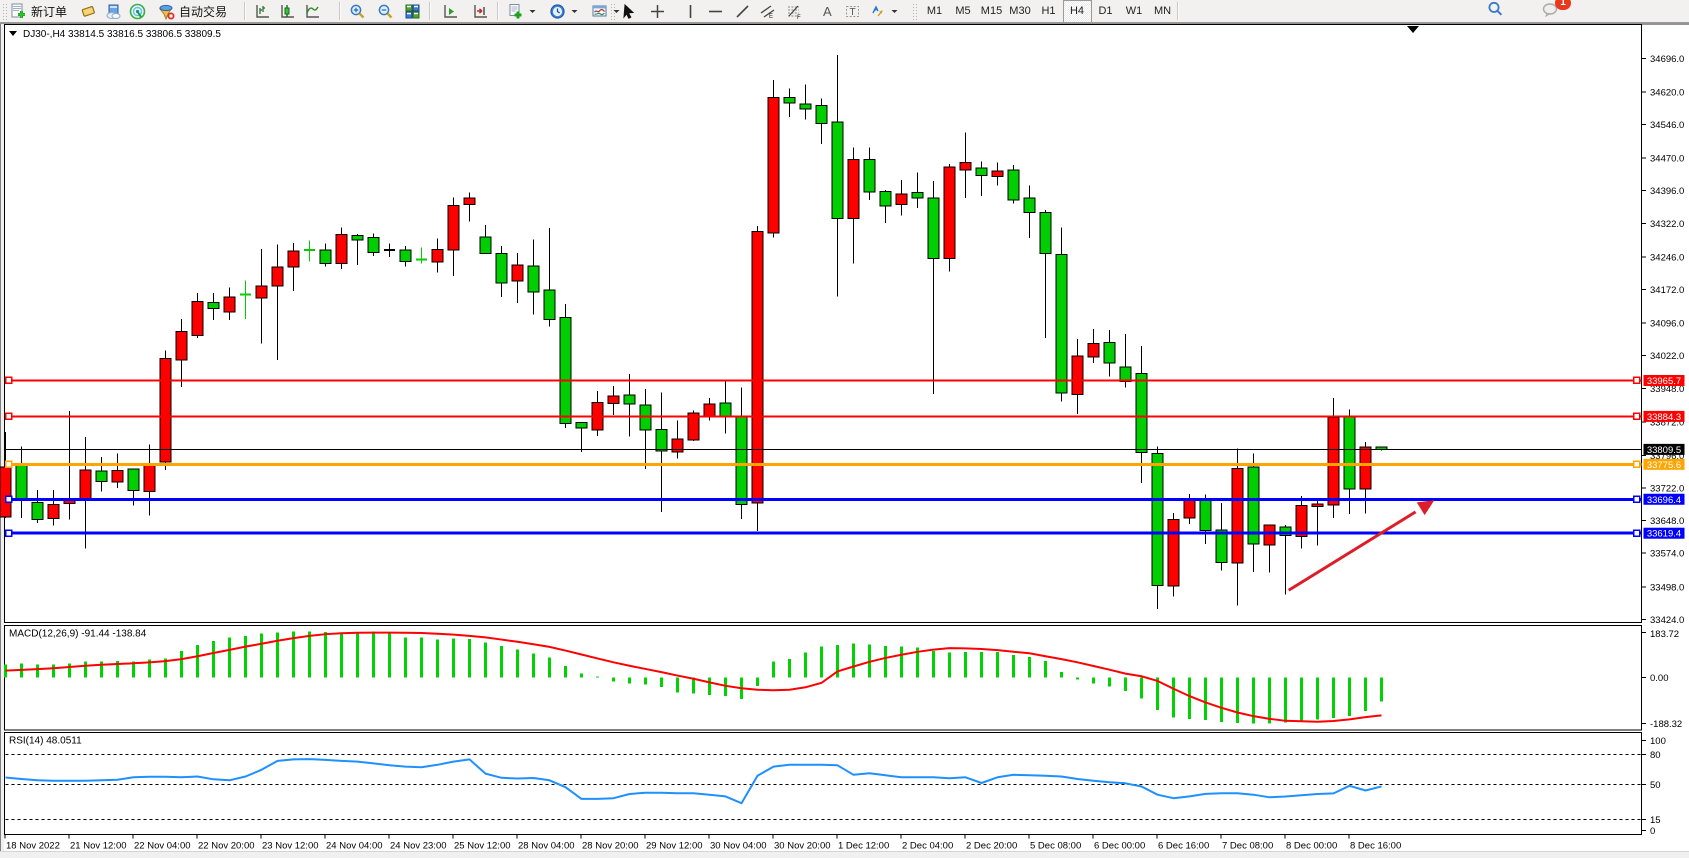 The height and width of the screenshot is (858, 1689). Describe the element at coordinates (1425, 508) in the screenshot. I see `trend-arrow-head` at that location.